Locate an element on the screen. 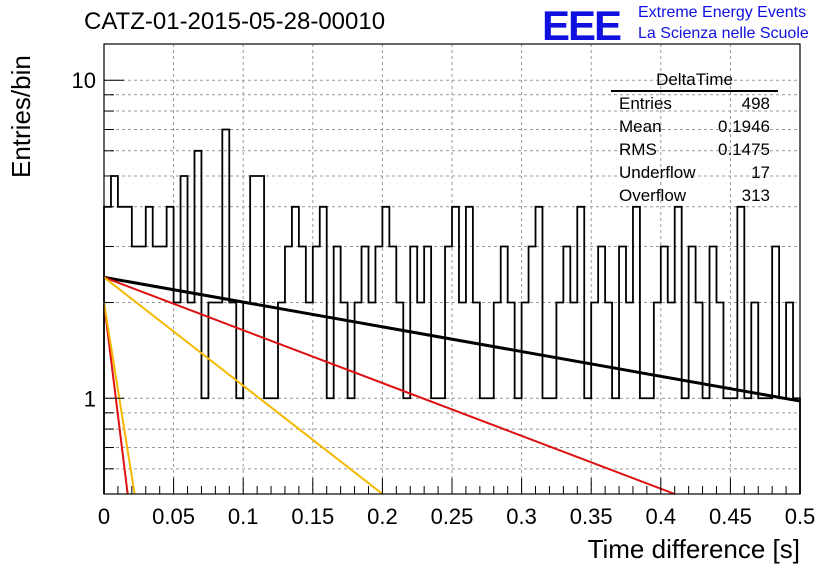  stats-label: Underflow is located at coordinates (657, 172).